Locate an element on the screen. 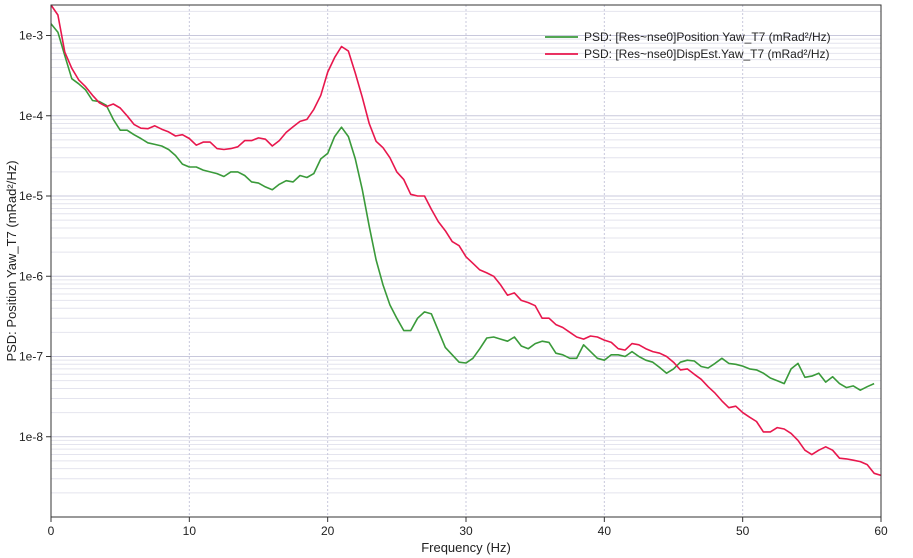 The image size is (913, 558). legend-label-2: PSD: [Res~nse0]DispEst.Yaw_T7 (mRad²/Hz) is located at coordinates (707, 54).